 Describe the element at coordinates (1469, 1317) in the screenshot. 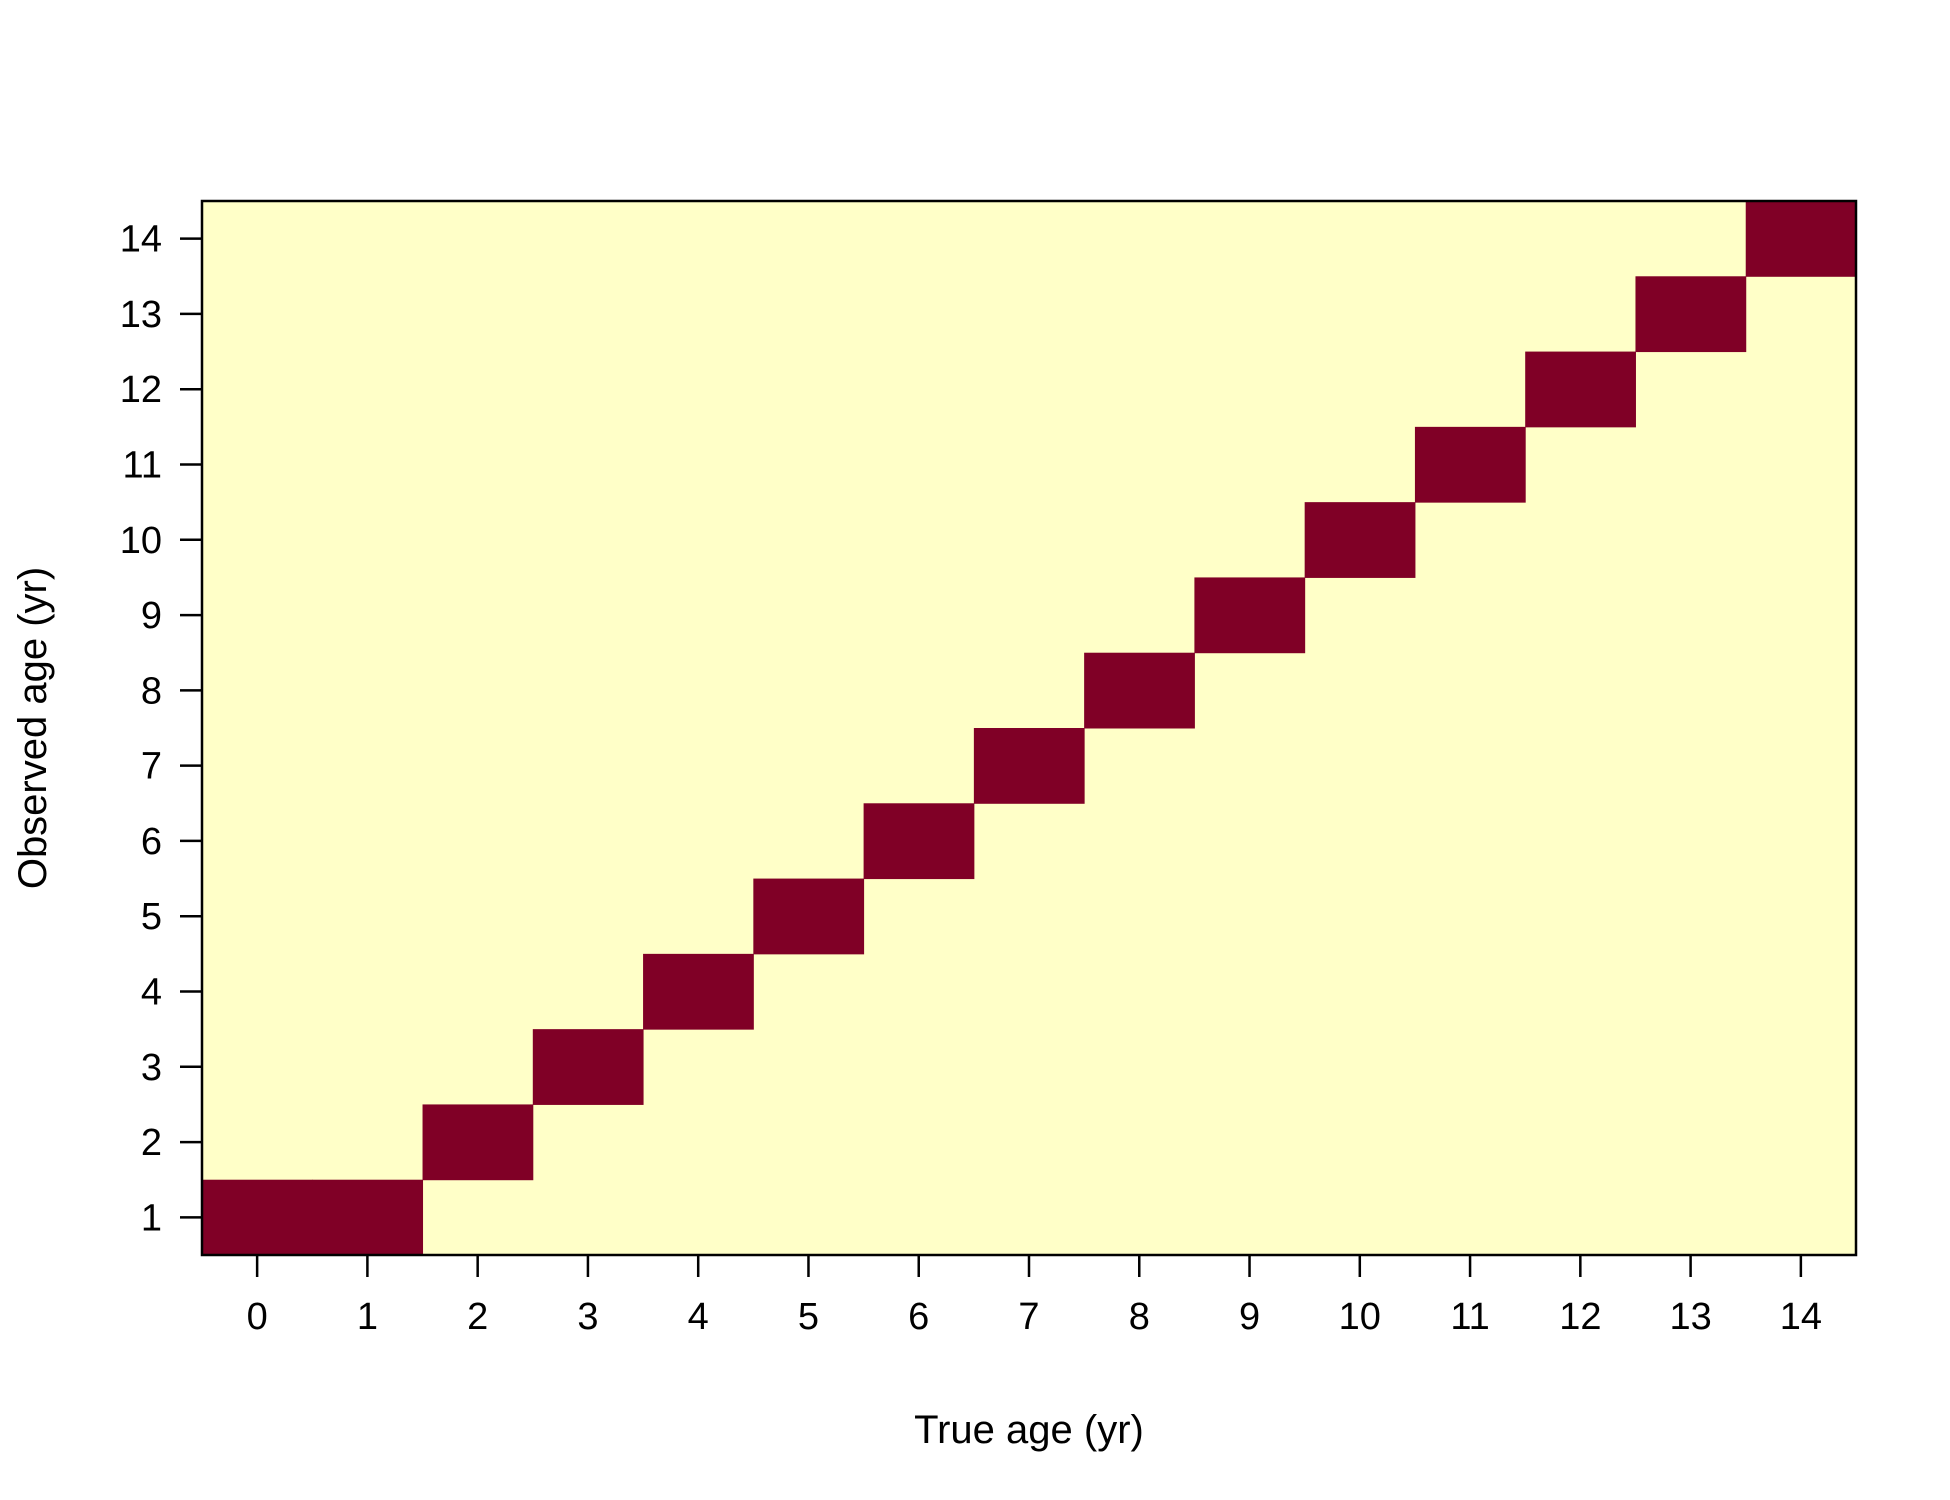

I see `x-tick-label-11: 11` at that location.